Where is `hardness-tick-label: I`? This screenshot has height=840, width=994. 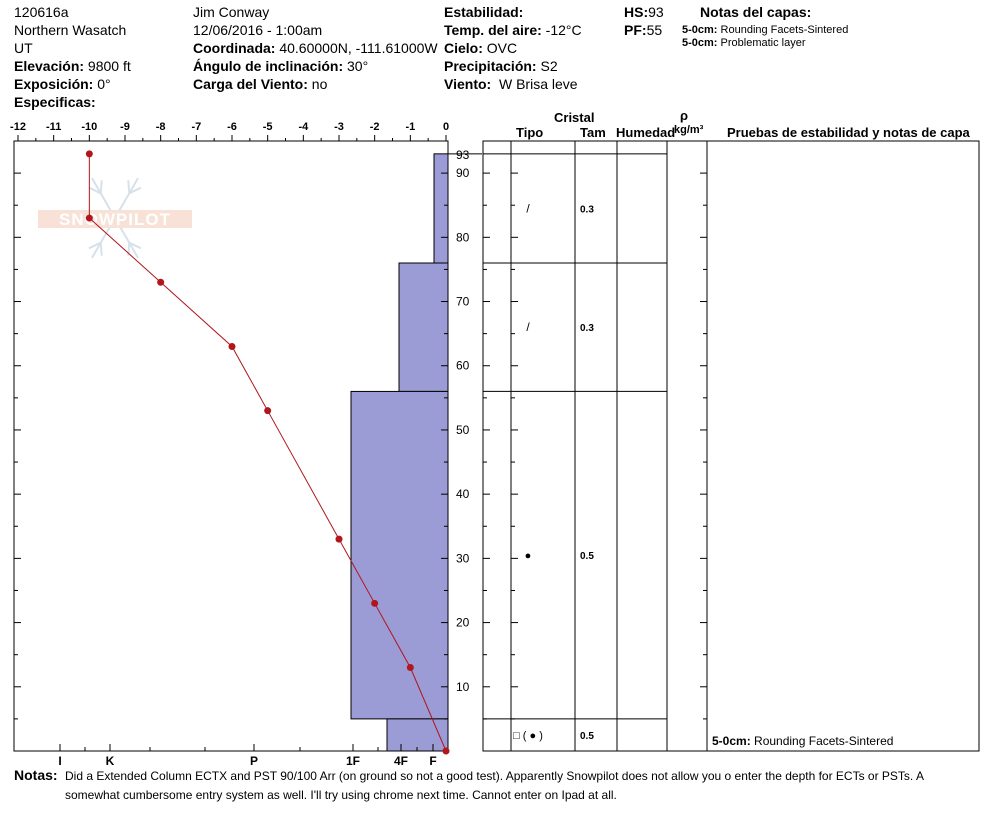
hardness-tick-label: I is located at coordinates (59, 761).